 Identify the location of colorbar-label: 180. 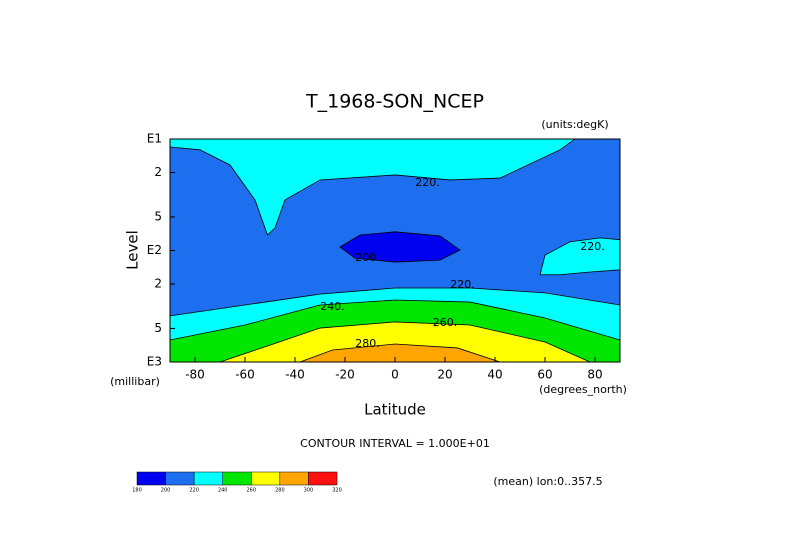
(137, 491).